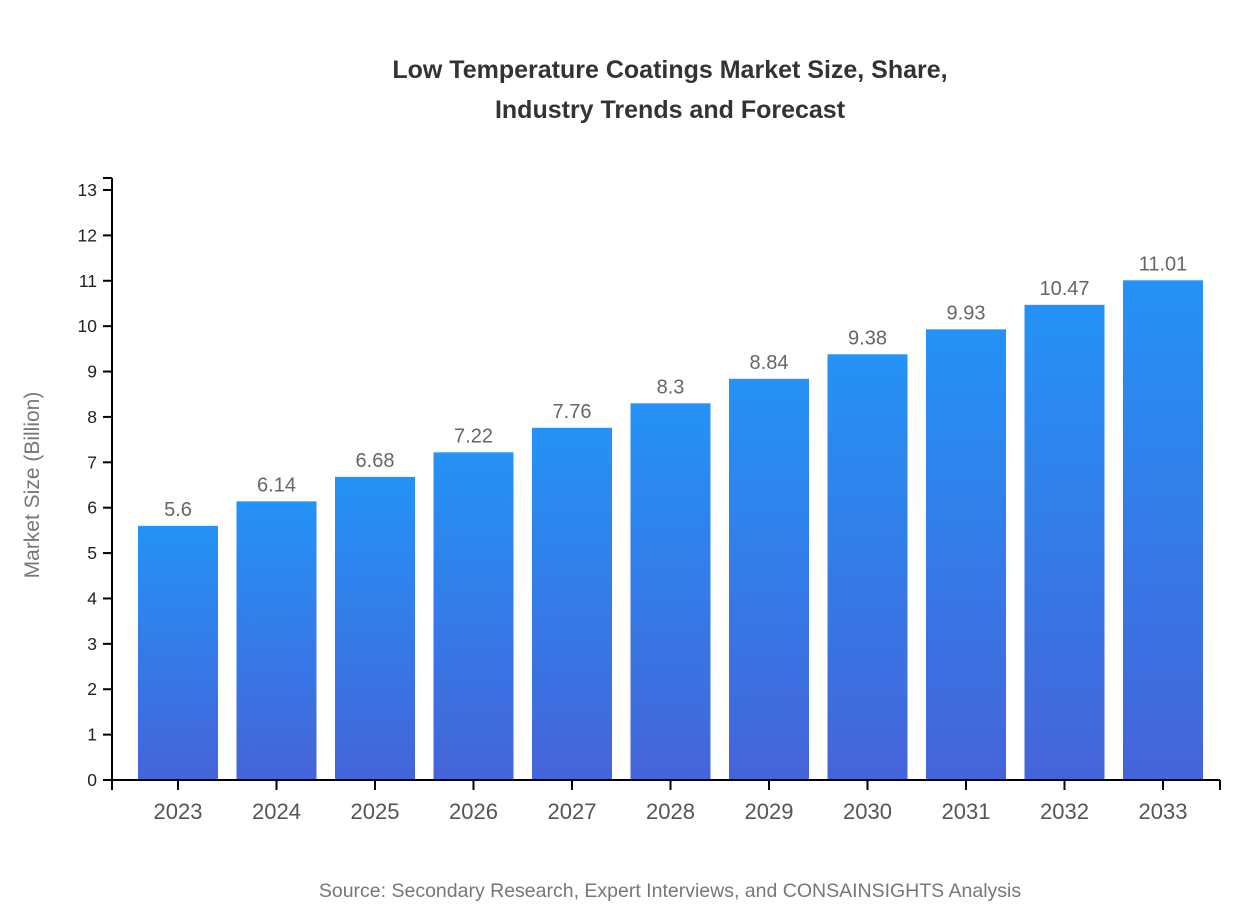  I want to click on y-tick-label-12: 12, so click(87, 235).